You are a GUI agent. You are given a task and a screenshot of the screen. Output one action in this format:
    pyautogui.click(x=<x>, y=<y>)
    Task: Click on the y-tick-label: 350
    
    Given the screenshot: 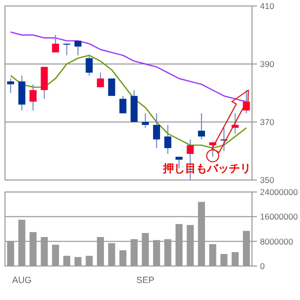 What is the action you would take?
    pyautogui.click(x=267, y=180)
    